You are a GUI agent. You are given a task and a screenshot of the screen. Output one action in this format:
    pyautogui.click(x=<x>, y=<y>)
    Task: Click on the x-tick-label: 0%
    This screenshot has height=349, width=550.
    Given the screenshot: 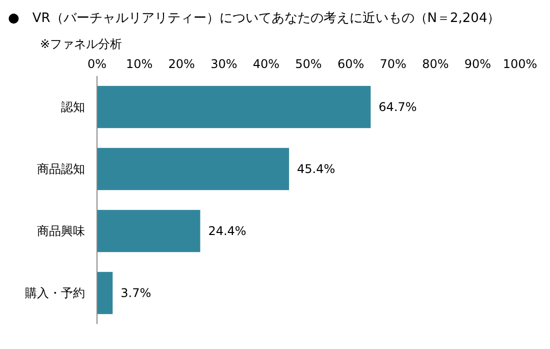 What is the action you would take?
    pyautogui.click(x=97, y=64)
    